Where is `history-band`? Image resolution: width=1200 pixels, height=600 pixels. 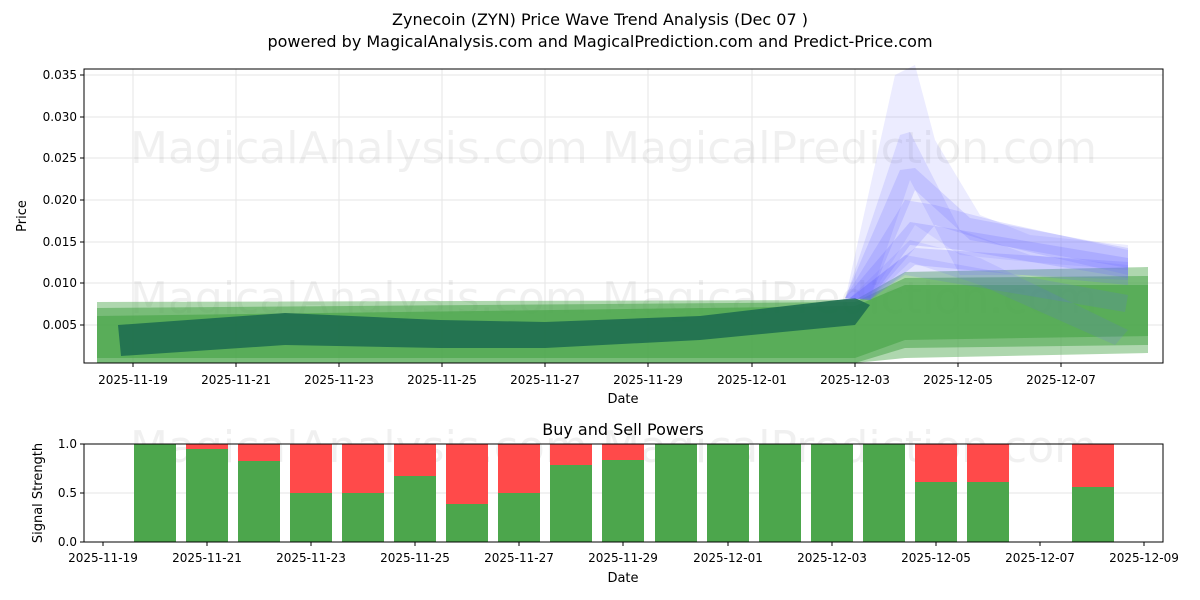 history-band is located at coordinates (494, 327).